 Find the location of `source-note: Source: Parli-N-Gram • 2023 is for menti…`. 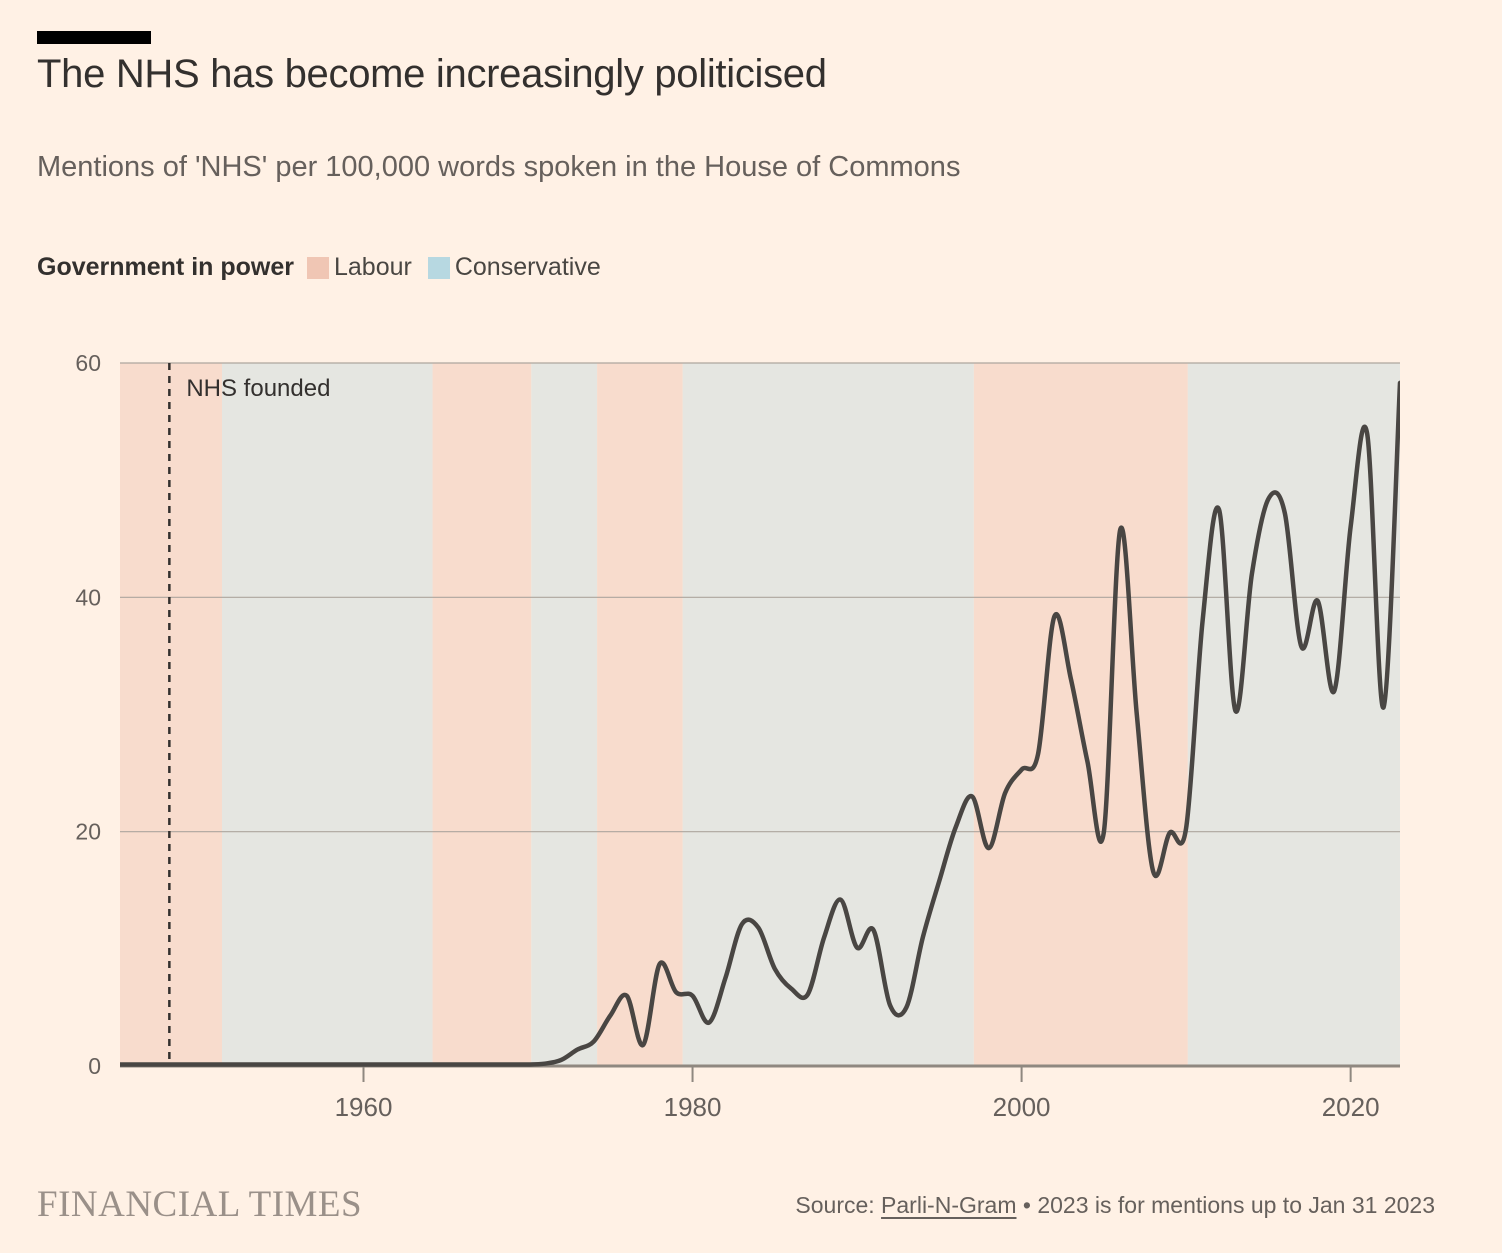

source-note: Source: Parli-N-Gram • 2023 is for menti… is located at coordinates (1115, 1205).